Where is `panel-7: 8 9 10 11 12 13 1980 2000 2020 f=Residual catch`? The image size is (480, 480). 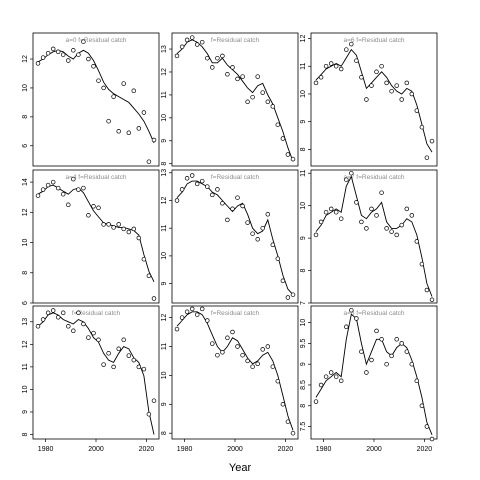
panel-7: 8 9 10 11 12 13 1980 2000 2020 f=Residual catch is located at coordinates (91, 379).